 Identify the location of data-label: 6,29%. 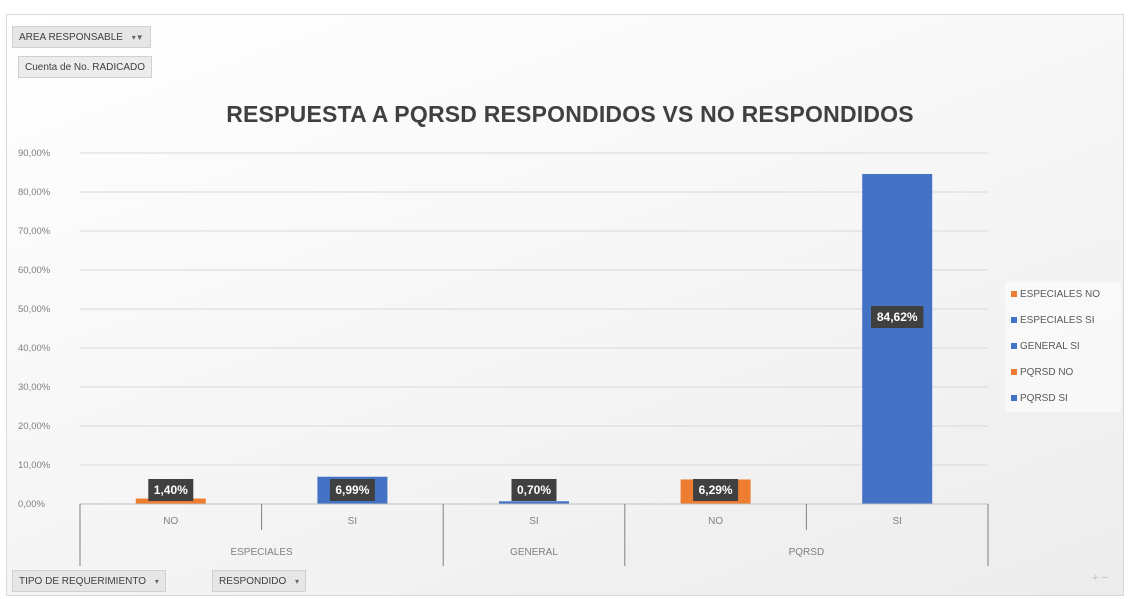
(716, 490).